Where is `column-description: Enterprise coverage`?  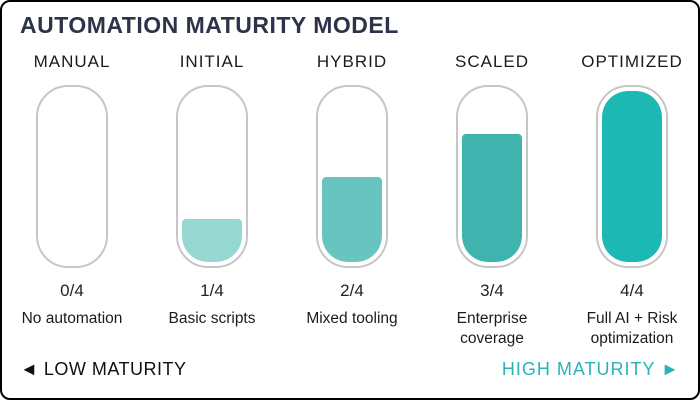 column-description: Enterprise coverage is located at coordinates (492, 329).